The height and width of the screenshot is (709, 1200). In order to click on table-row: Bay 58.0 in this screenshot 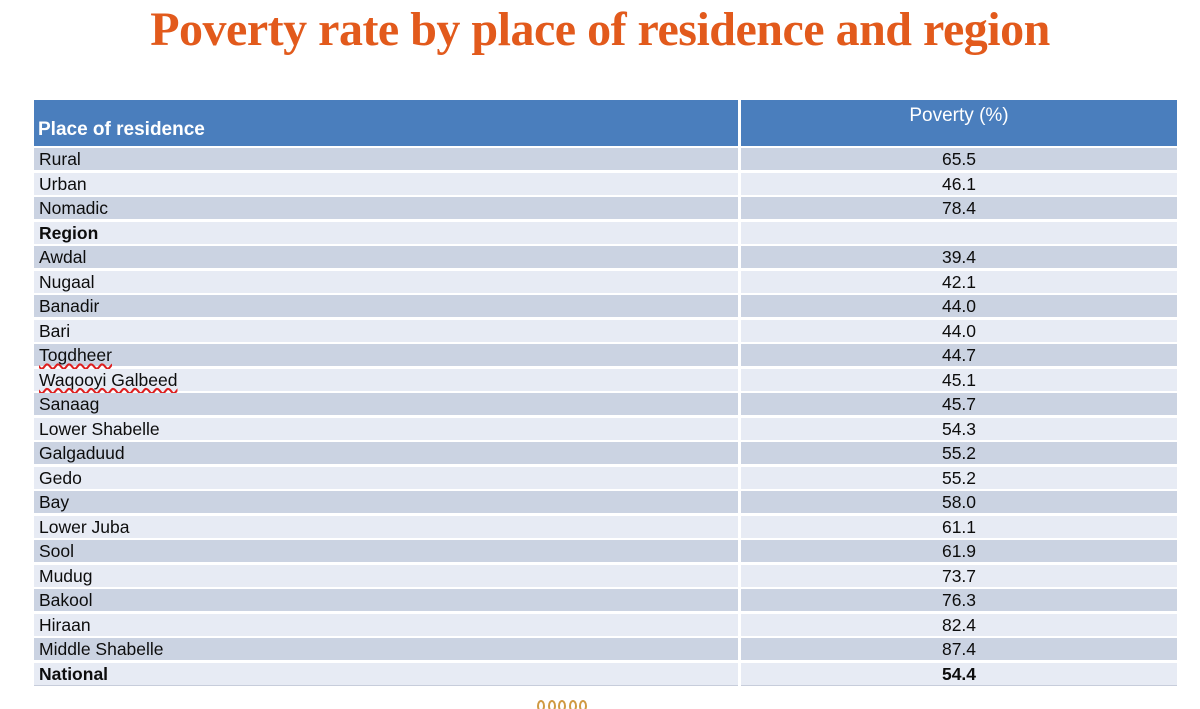, I will do `click(605, 503)`.